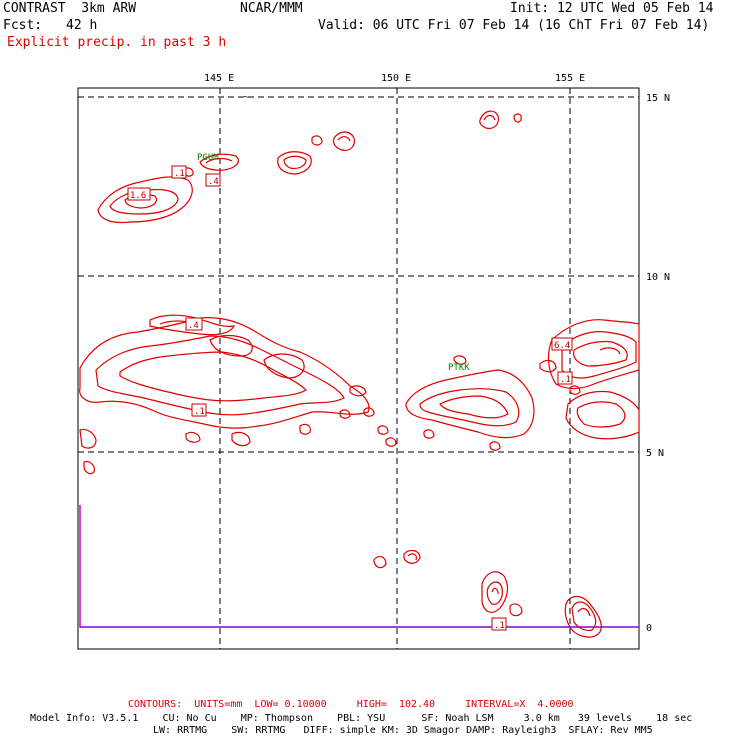 This screenshot has height=740, width=740. What do you see at coordinates (246, 97) in the screenshot?
I see `station-marker: ~` at bounding box center [246, 97].